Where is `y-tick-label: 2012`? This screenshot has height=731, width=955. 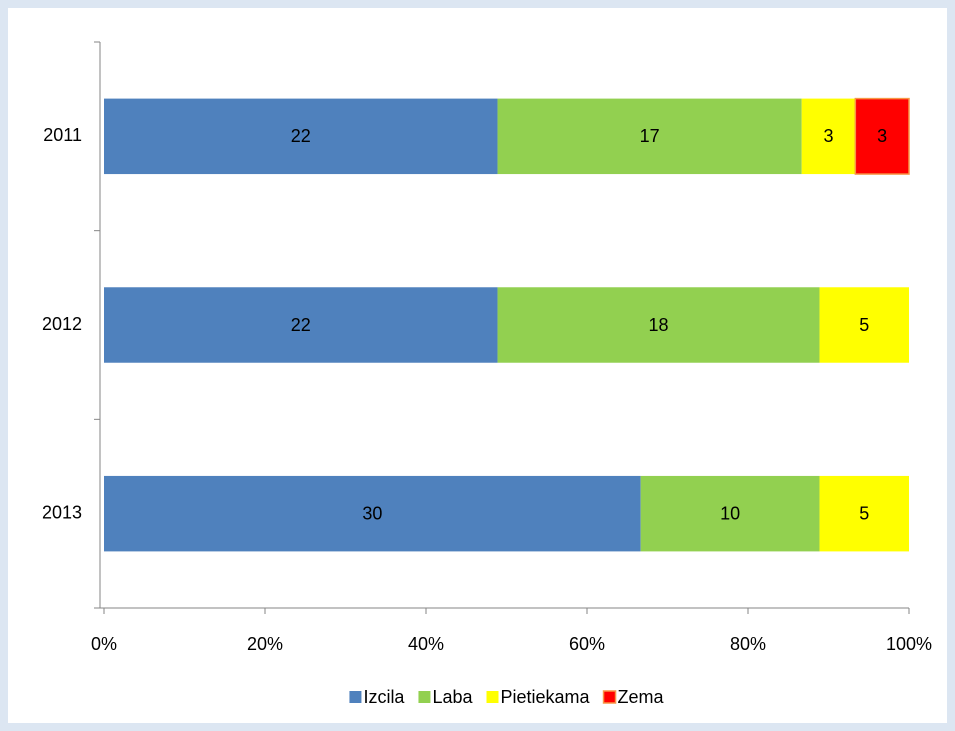
y-tick-label: 2012 is located at coordinates (62, 324).